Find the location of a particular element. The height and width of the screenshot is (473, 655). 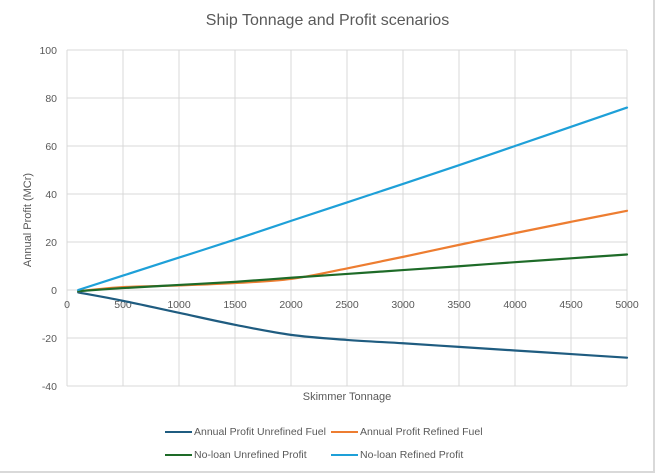

y-tick-label: -40 is located at coordinates (49, 387).